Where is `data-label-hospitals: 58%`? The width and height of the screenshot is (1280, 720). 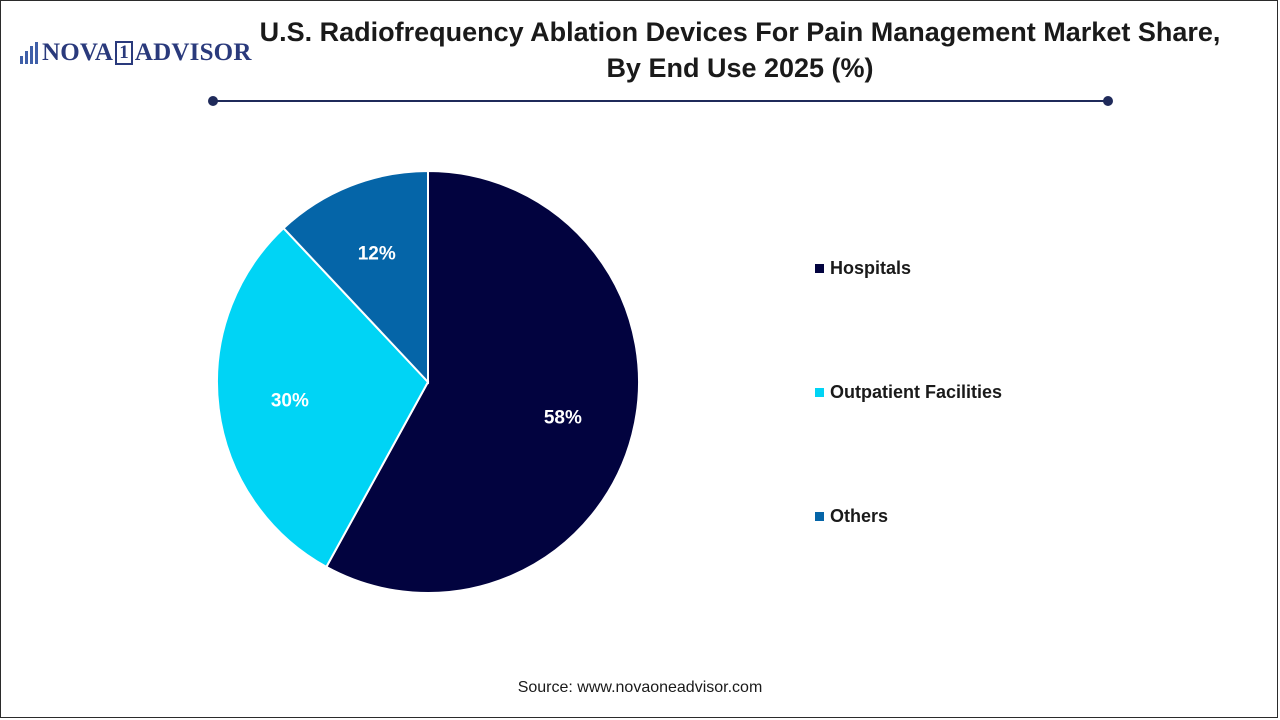
data-label-hospitals: 58% is located at coordinates (563, 418).